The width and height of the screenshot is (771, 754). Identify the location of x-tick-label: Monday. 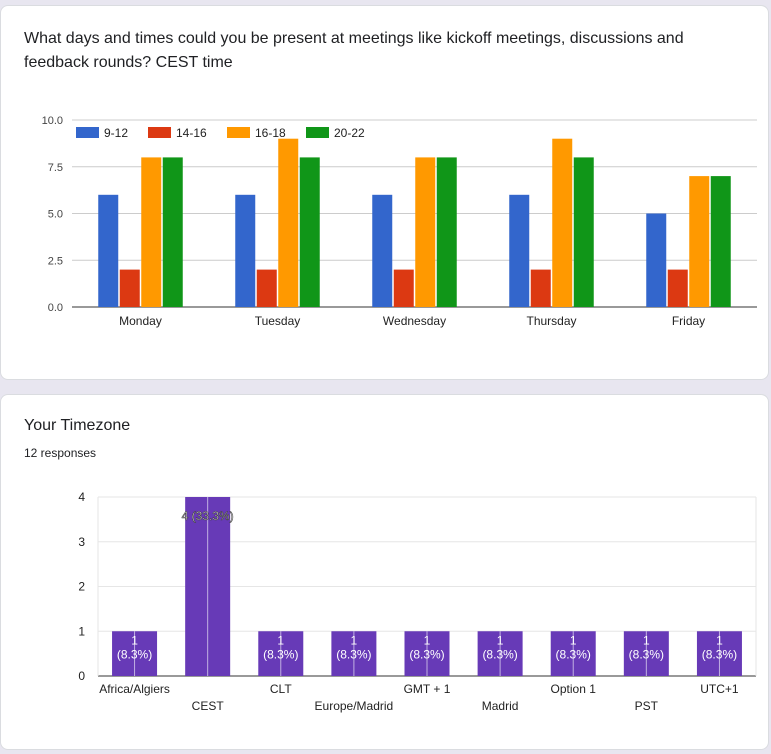
(140, 321).